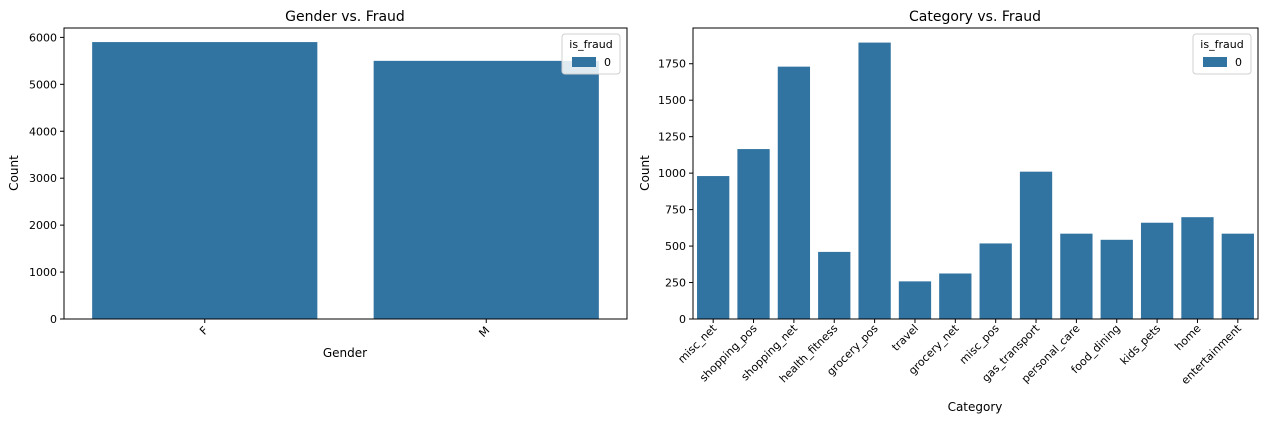 This screenshot has width=1280, height=422. What do you see at coordinates (672, 64) in the screenshot?
I see `y-tick-label: 1750` at bounding box center [672, 64].